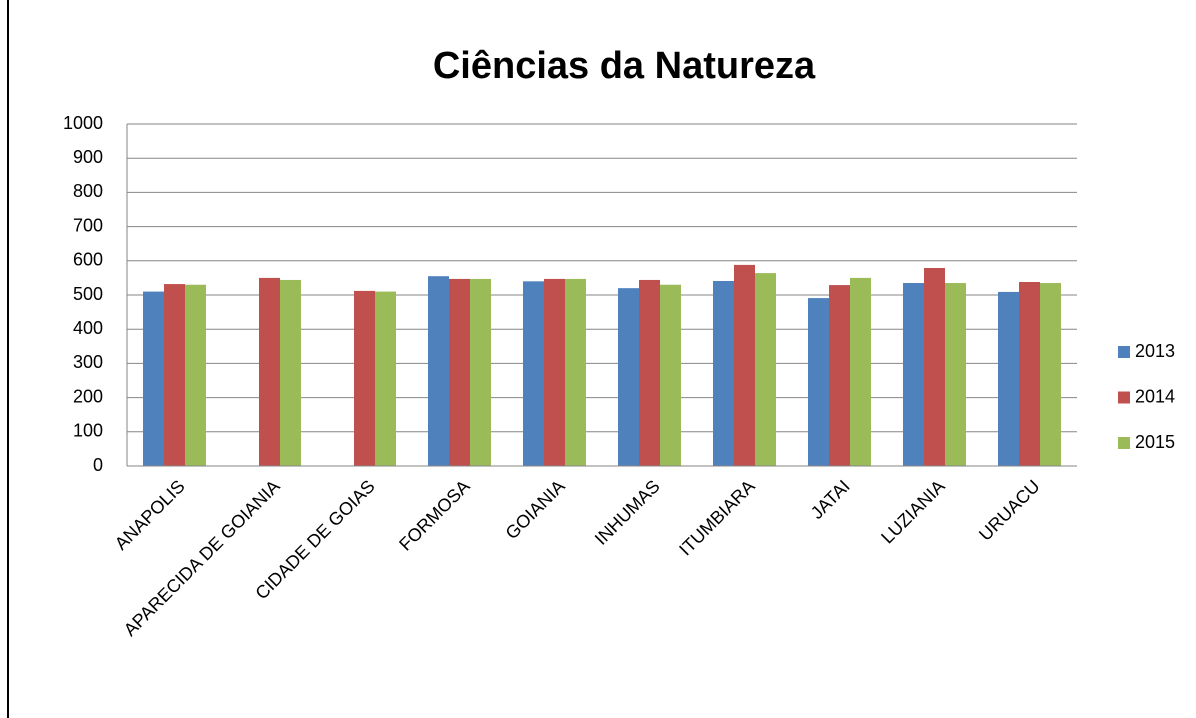 The height and width of the screenshot is (718, 1196). Describe the element at coordinates (1155, 442) in the screenshot. I see `legend-label: 2015` at that location.